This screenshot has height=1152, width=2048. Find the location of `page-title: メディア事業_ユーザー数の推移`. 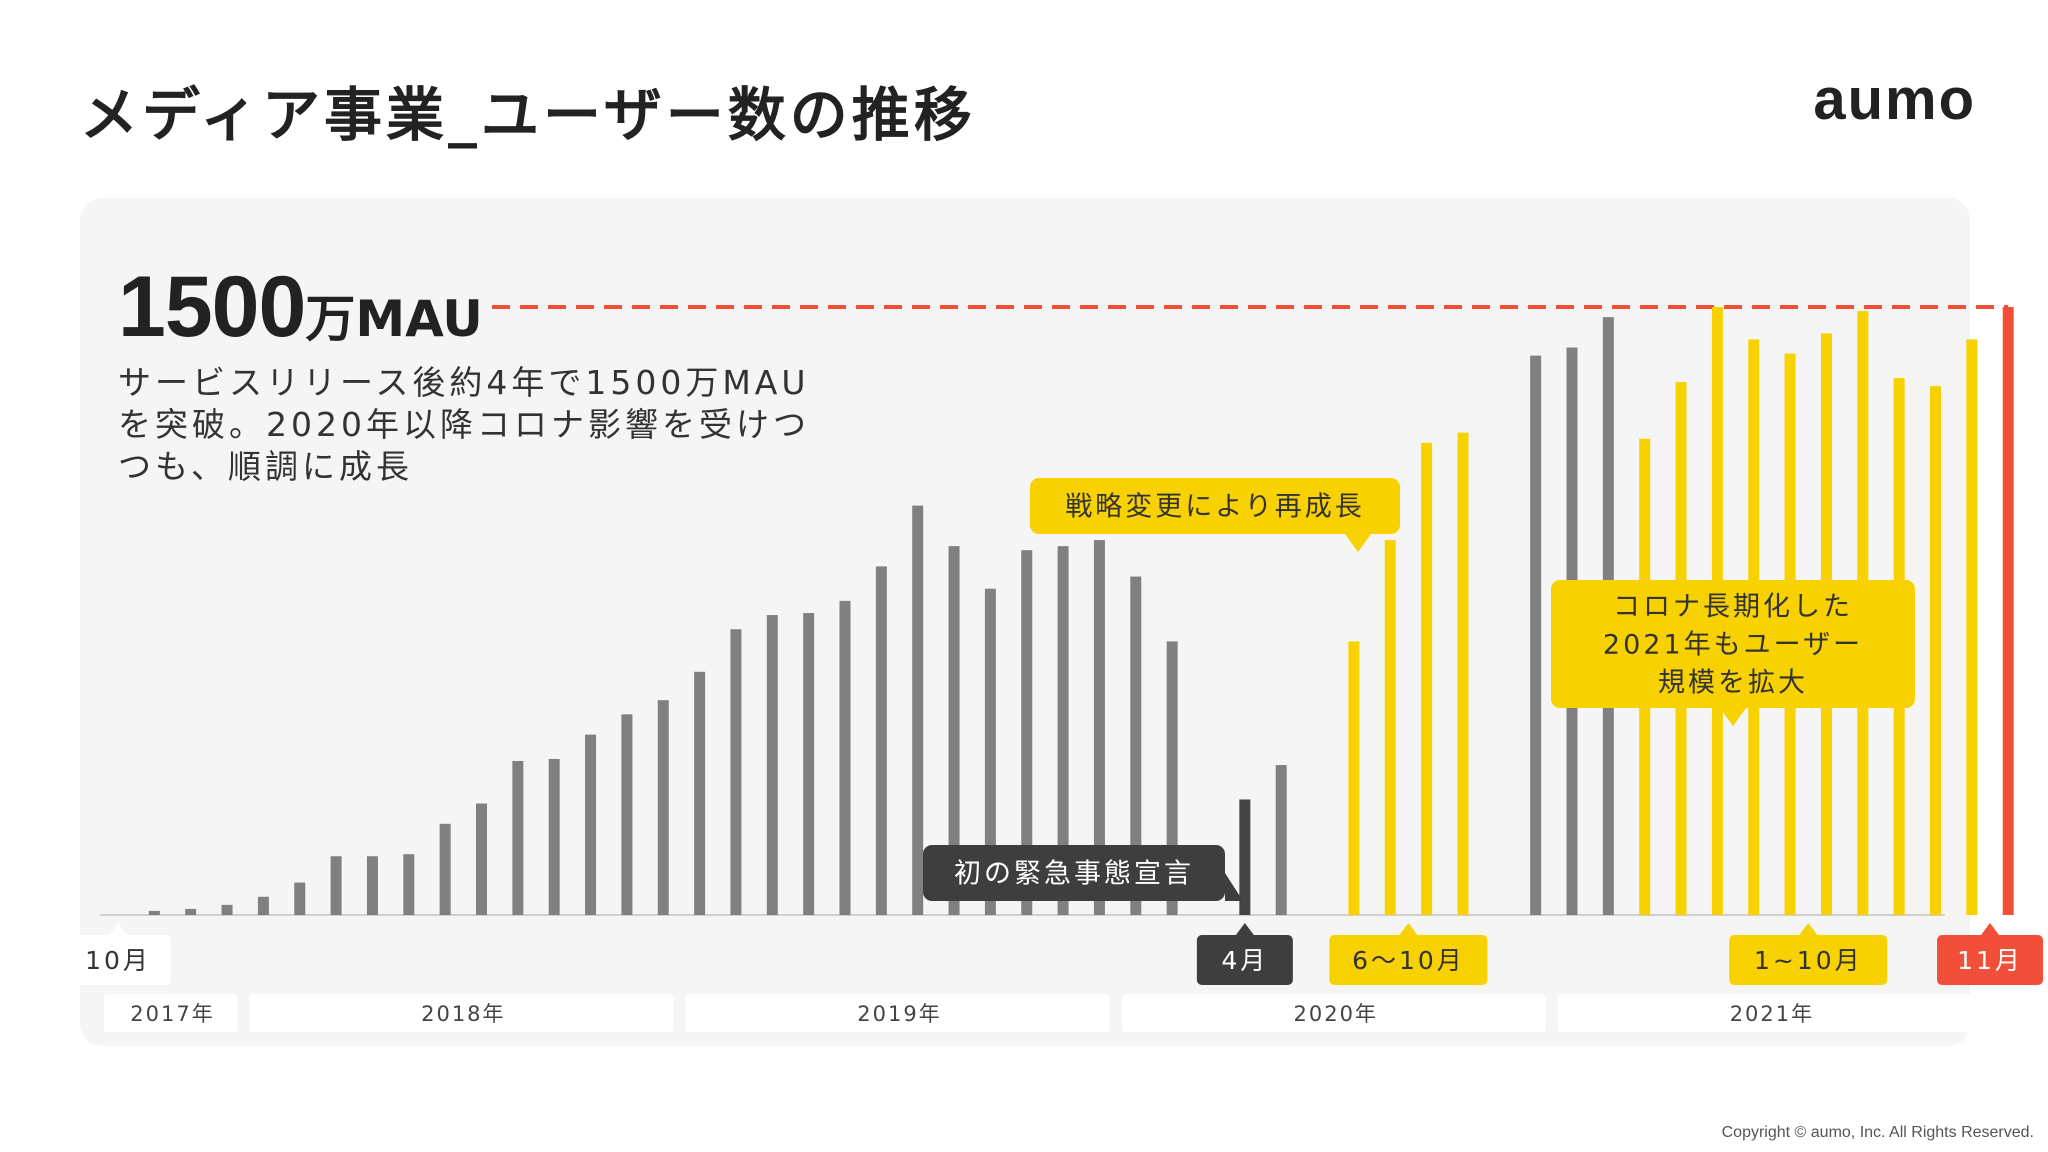

page-title: メディア事業_ユーザー数の推移 is located at coordinates (528, 115).